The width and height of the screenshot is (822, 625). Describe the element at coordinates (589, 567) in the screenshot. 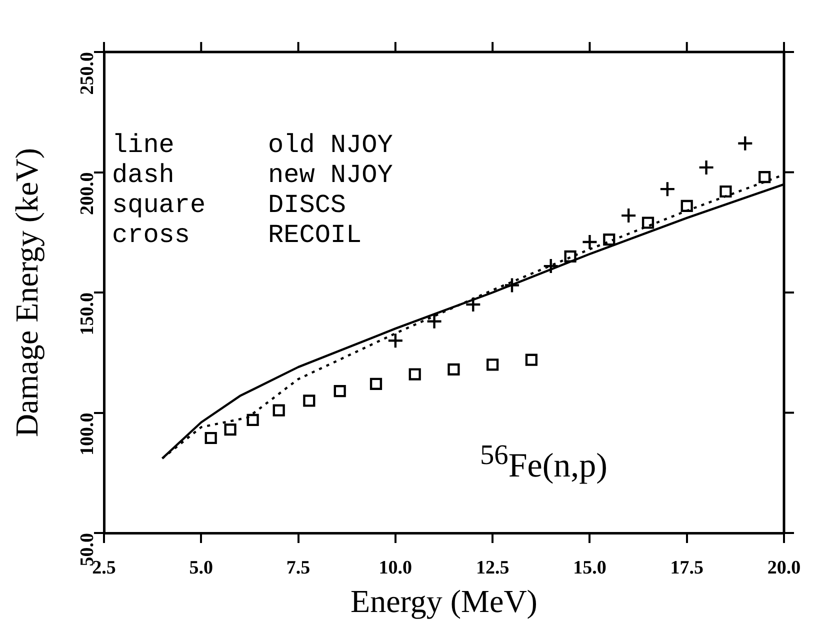

I see `x-tick-label: 15.0` at that location.